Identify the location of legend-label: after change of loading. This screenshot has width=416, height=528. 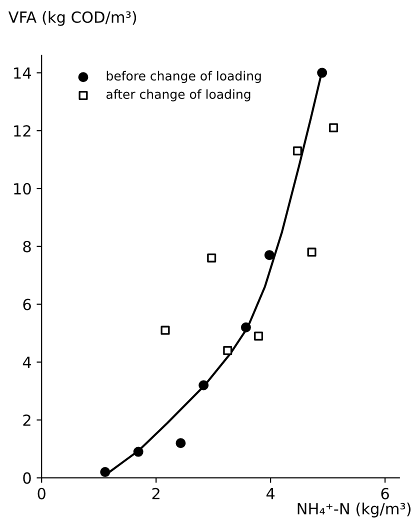
(178, 95).